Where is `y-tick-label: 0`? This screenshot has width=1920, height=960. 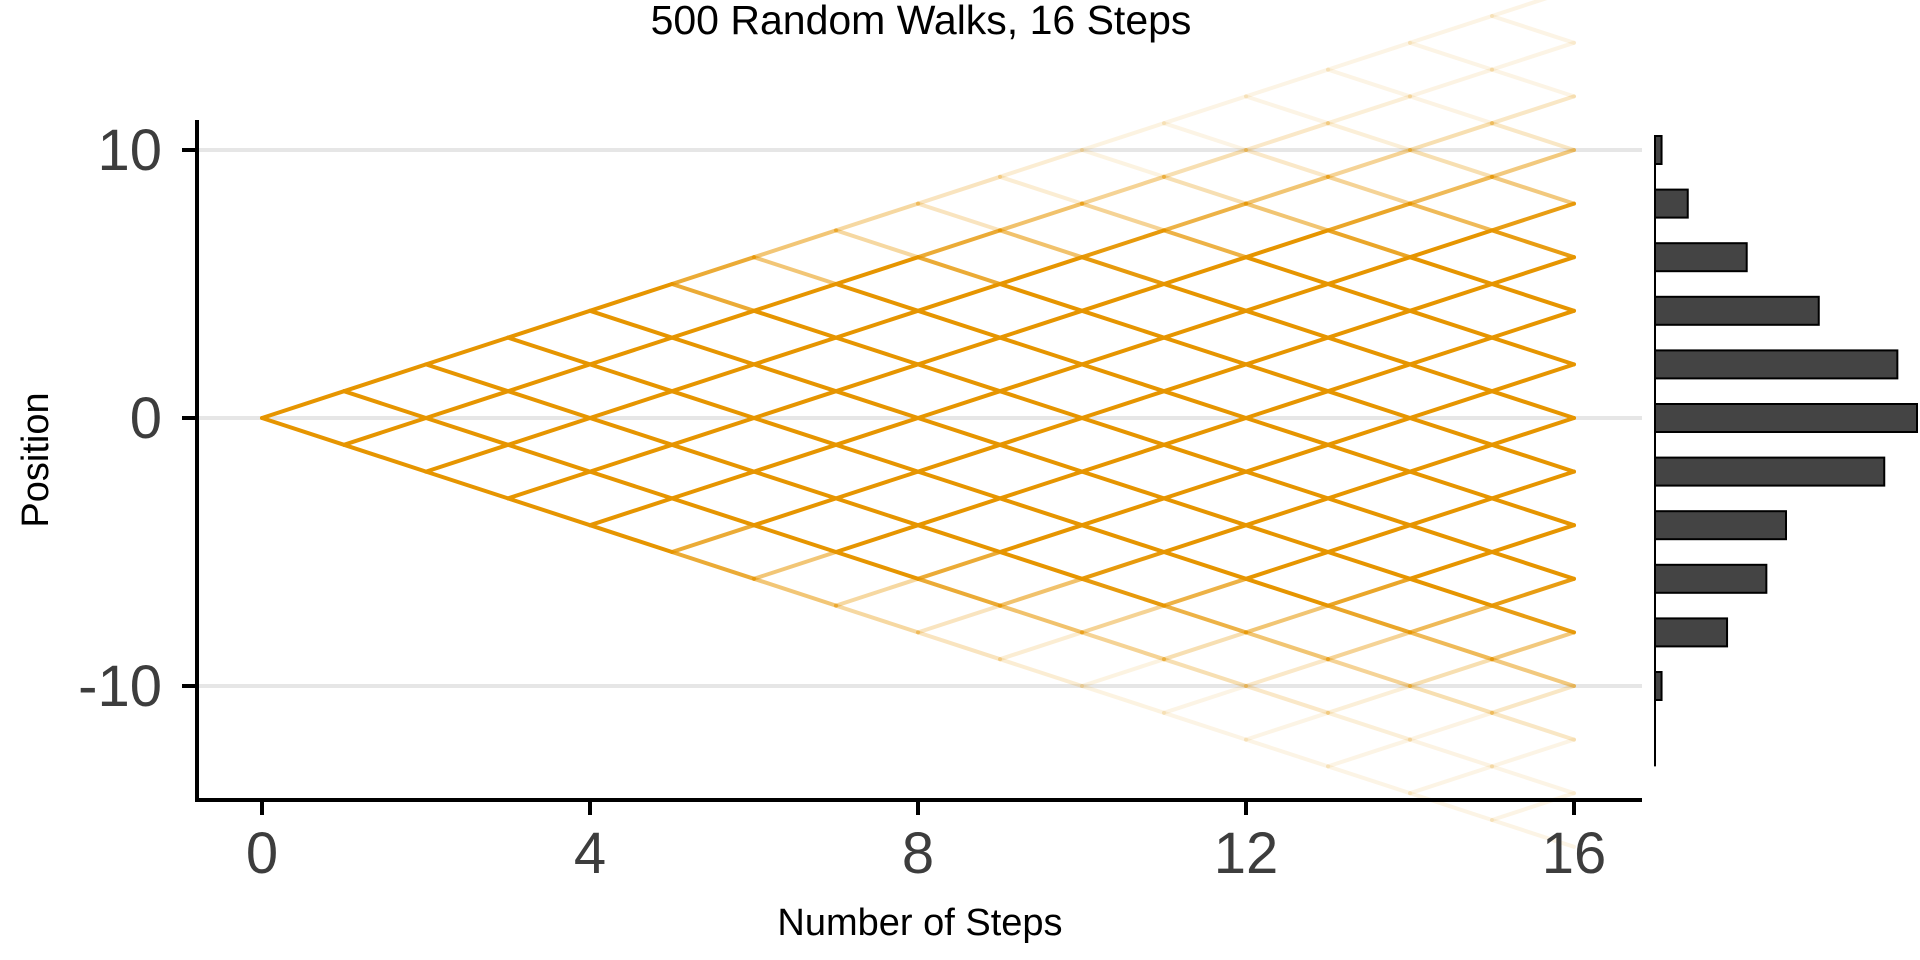
y-tick-label: 0 is located at coordinates (146, 418).